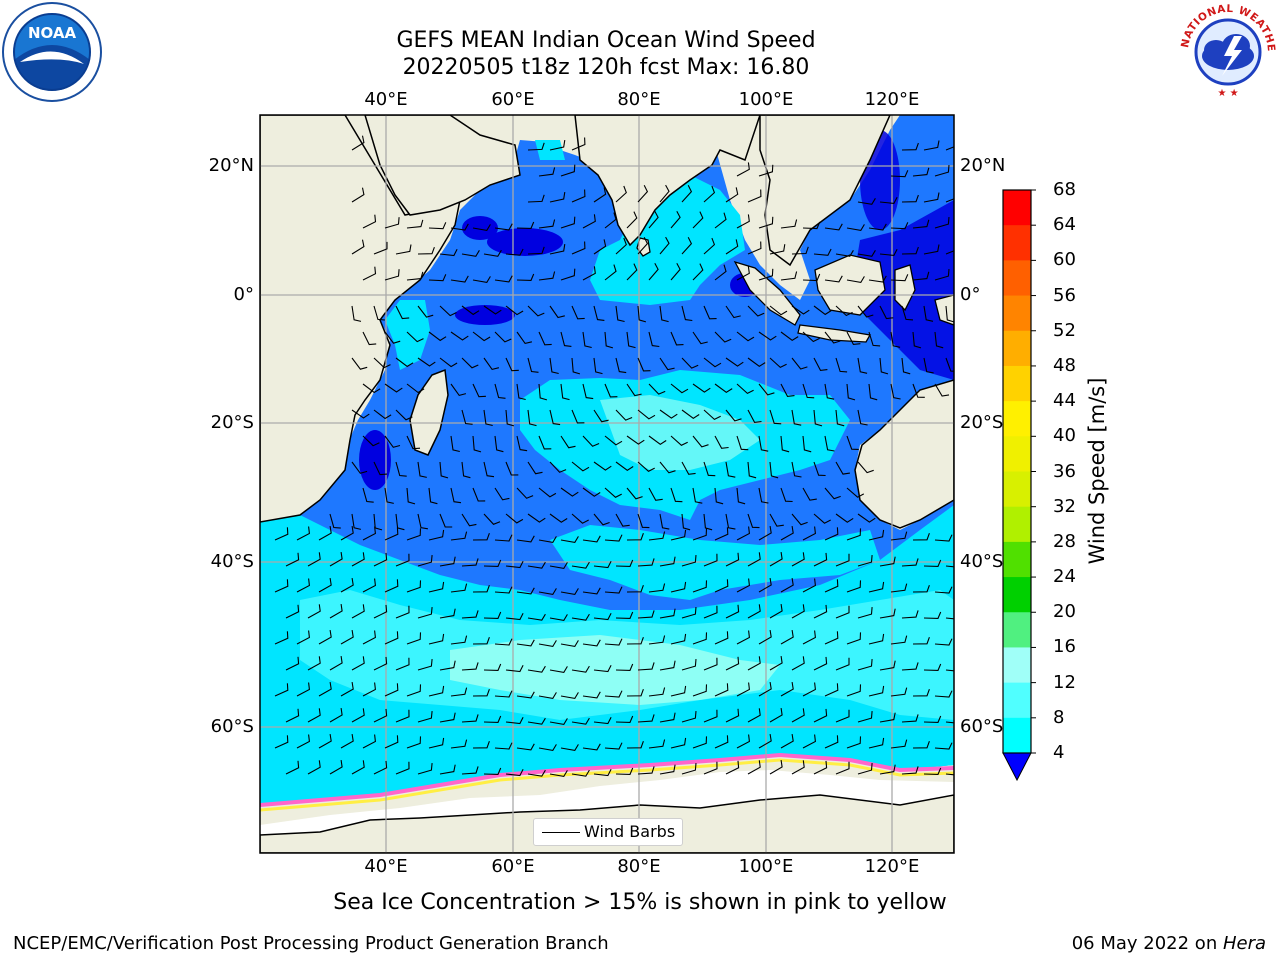 Image resolution: width=1280 pixels, height=960 pixels. Describe the element at coordinates (1064, 612) in the screenshot. I see `colorbar-tick-label: 20` at that location.